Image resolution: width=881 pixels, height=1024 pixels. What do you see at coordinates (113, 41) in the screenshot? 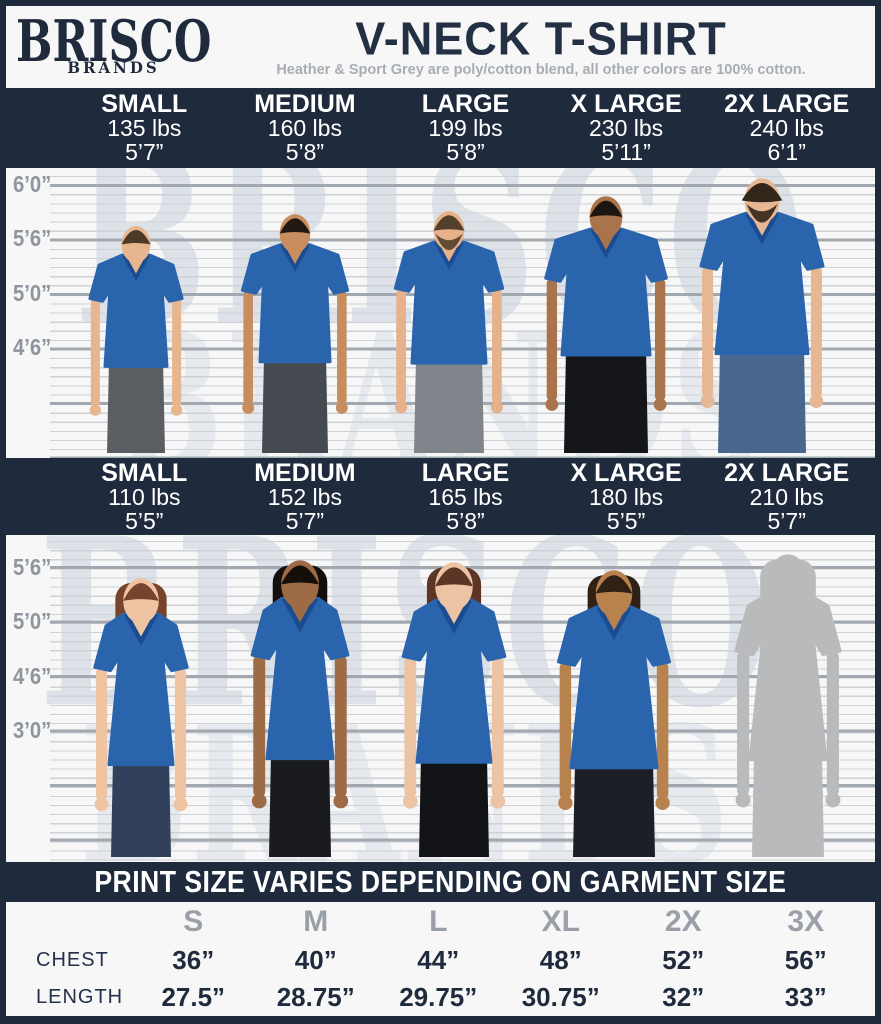
I see `logo-brisco-text: BRISCO` at bounding box center [113, 41].